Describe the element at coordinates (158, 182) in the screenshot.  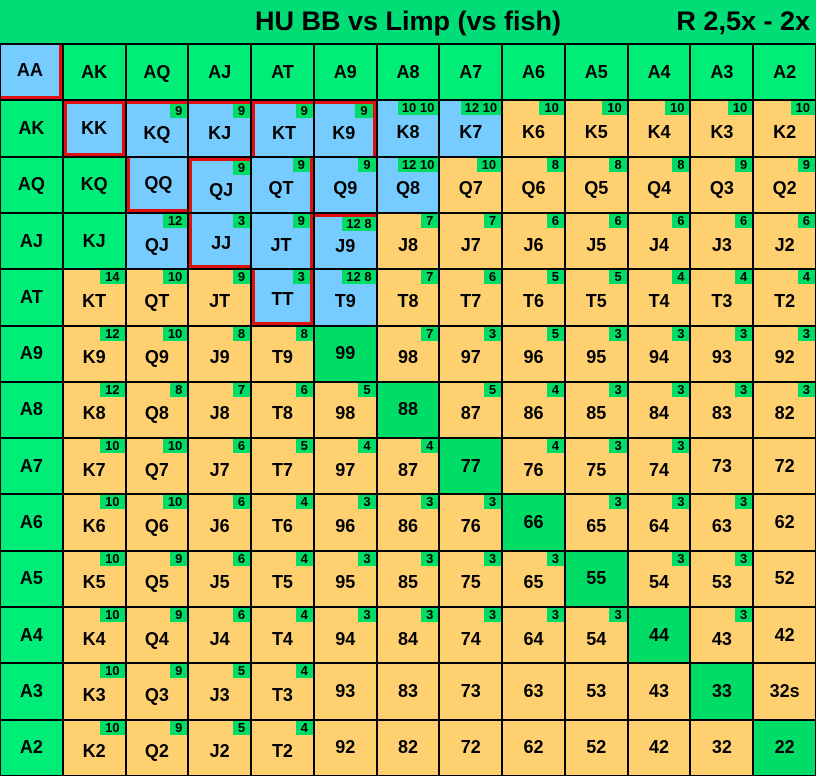
I see `hand-label: QQ` at that location.